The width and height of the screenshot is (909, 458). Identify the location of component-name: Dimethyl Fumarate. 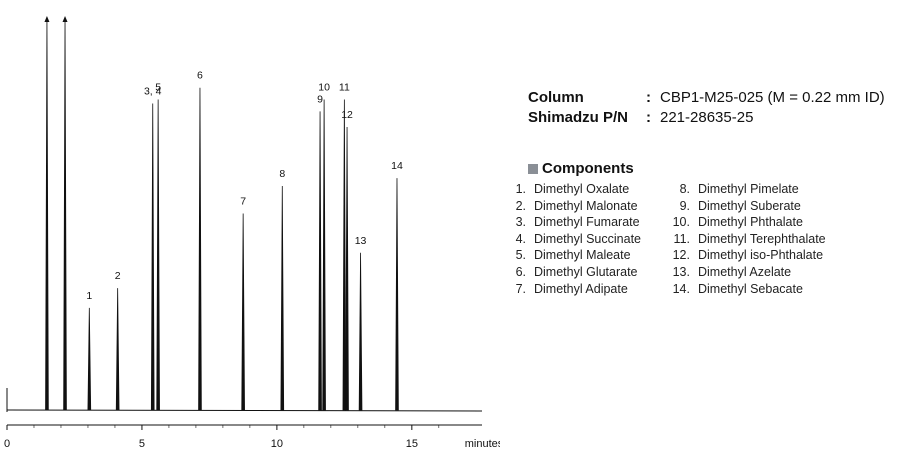
(587, 222).